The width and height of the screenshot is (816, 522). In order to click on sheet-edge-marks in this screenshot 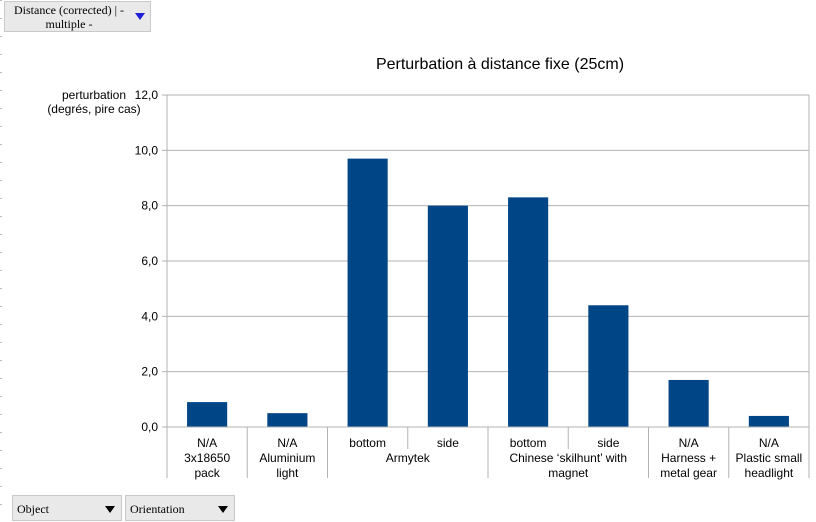, I will do `click(1, 261)`.